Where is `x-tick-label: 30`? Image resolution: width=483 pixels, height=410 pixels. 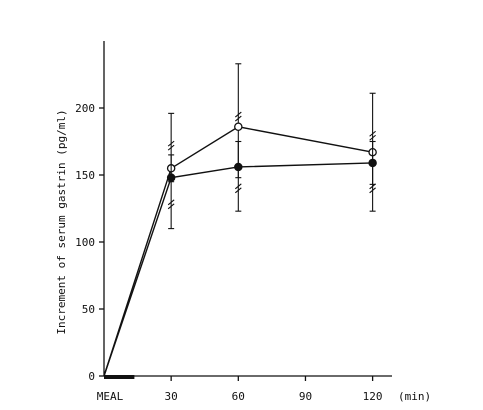
x-tick-label: 30 is located at coordinates (171, 396).